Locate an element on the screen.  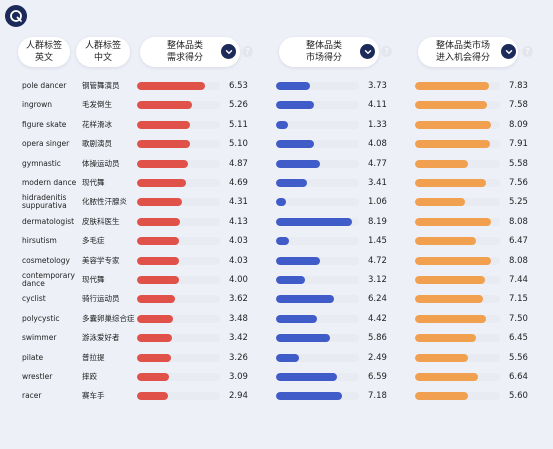
market-score-value: 3.73 is located at coordinates (377, 86).